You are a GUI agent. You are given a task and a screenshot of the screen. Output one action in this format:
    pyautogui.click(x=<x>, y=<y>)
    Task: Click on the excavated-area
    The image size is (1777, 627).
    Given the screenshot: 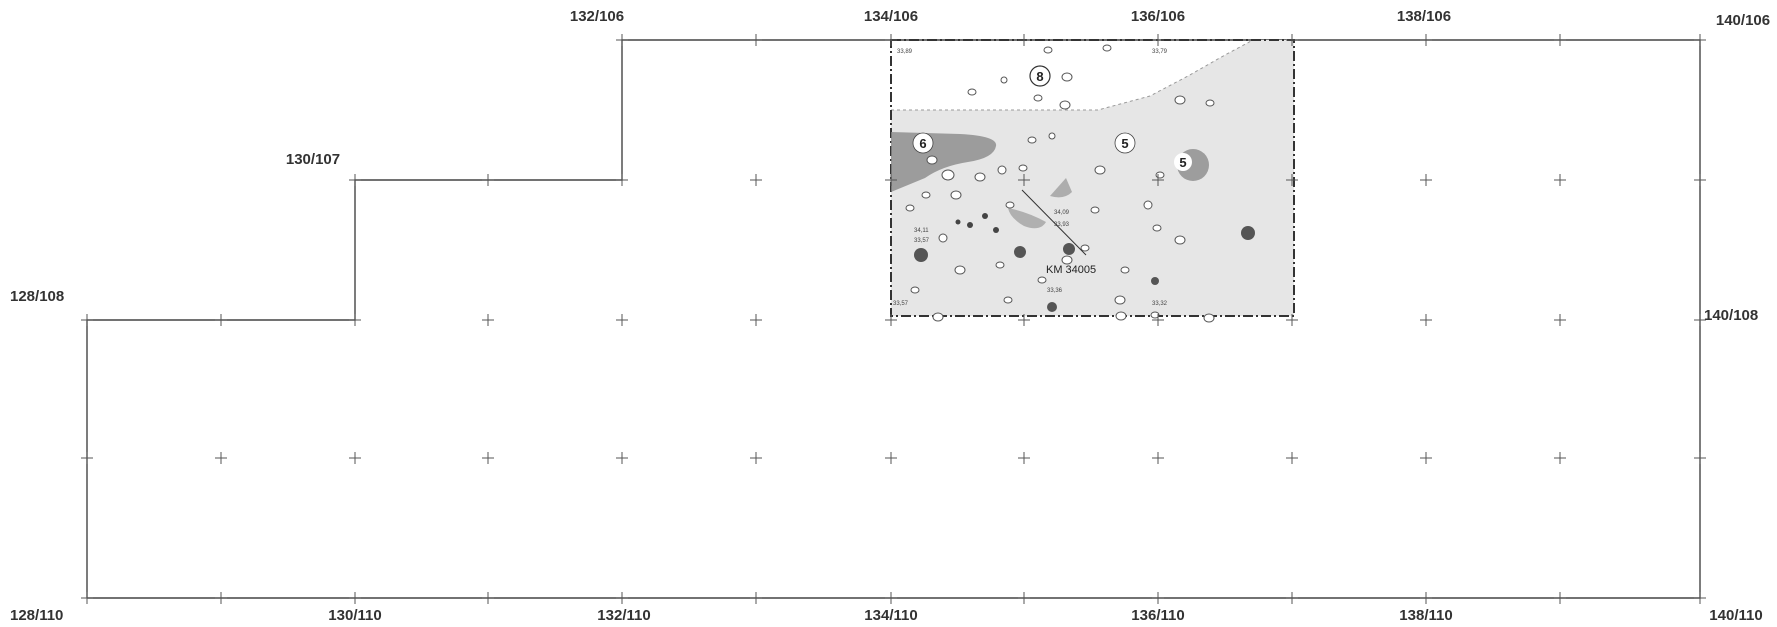 What is the action you would take?
    pyautogui.click(x=1092, y=181)
    